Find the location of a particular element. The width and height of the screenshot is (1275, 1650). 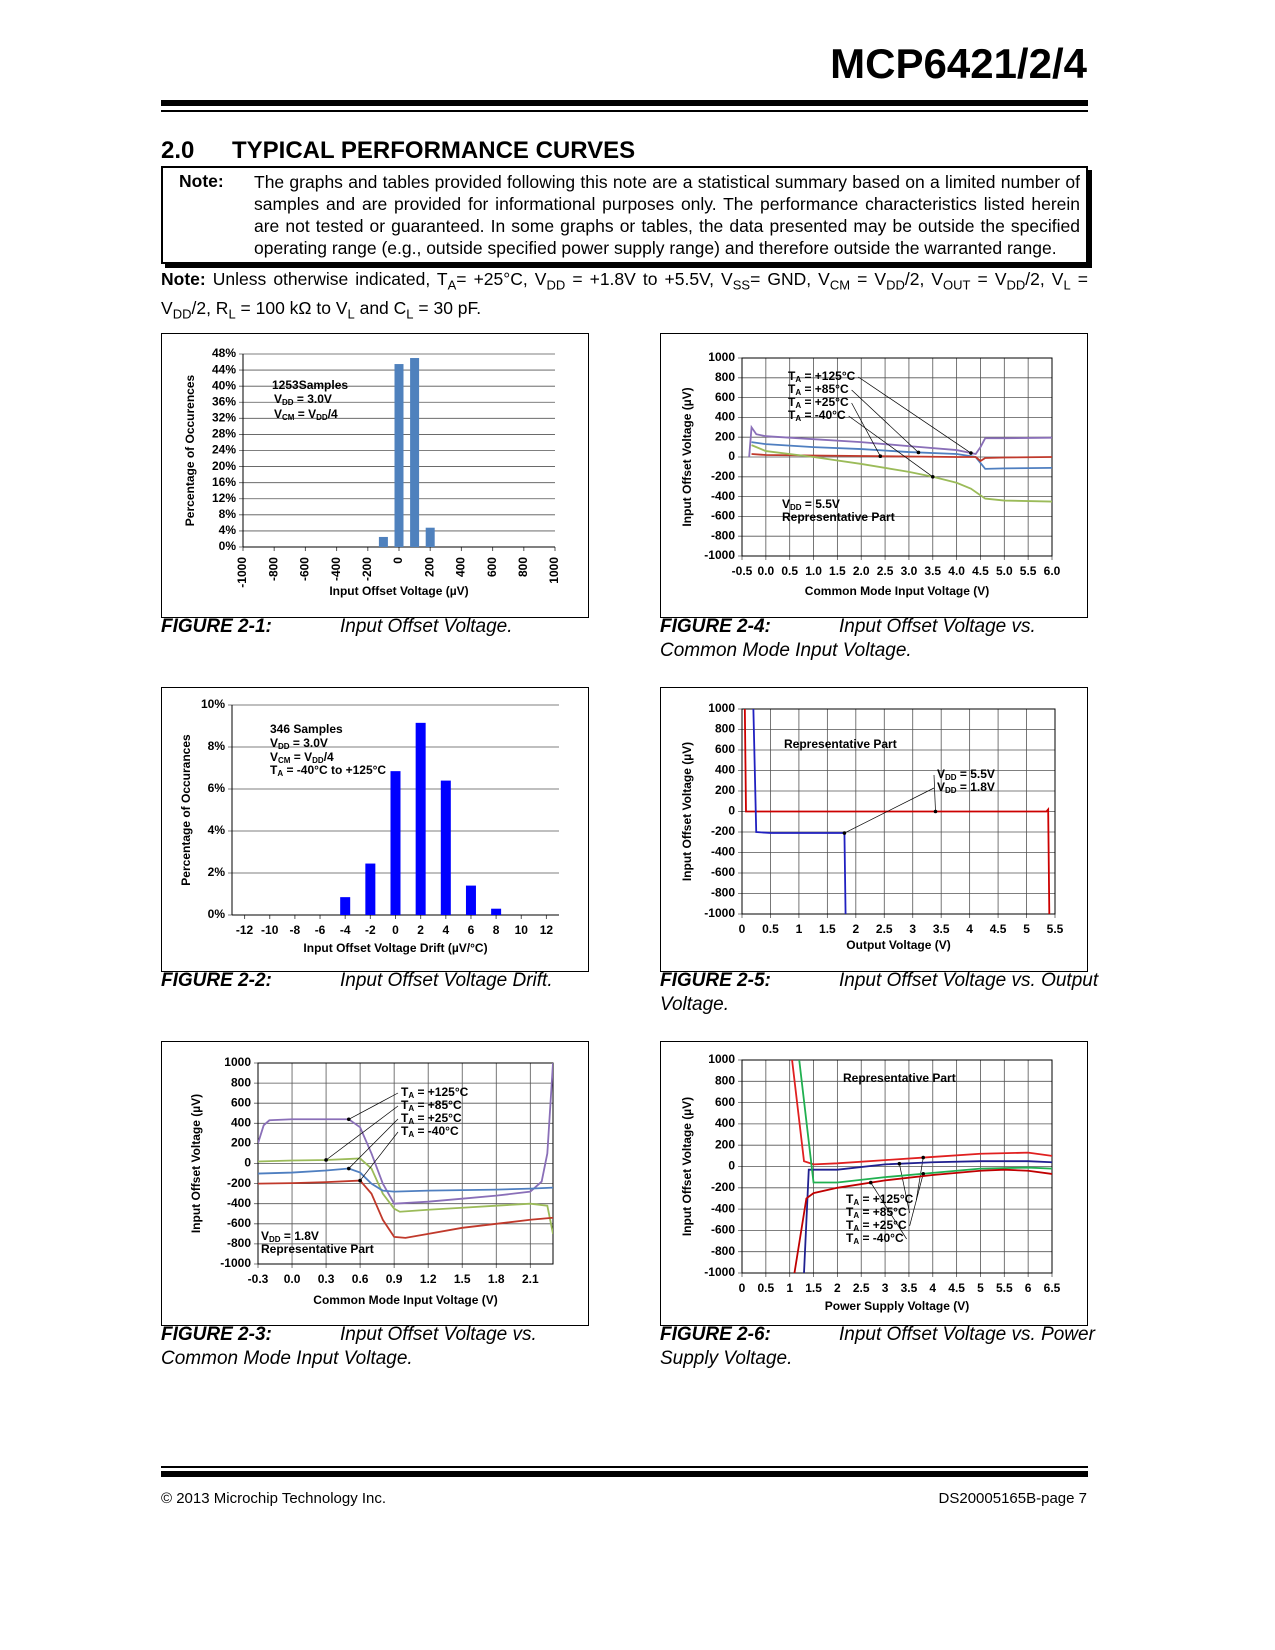

annotation: VDD = 3.0V is located at coordinates (303, 399).